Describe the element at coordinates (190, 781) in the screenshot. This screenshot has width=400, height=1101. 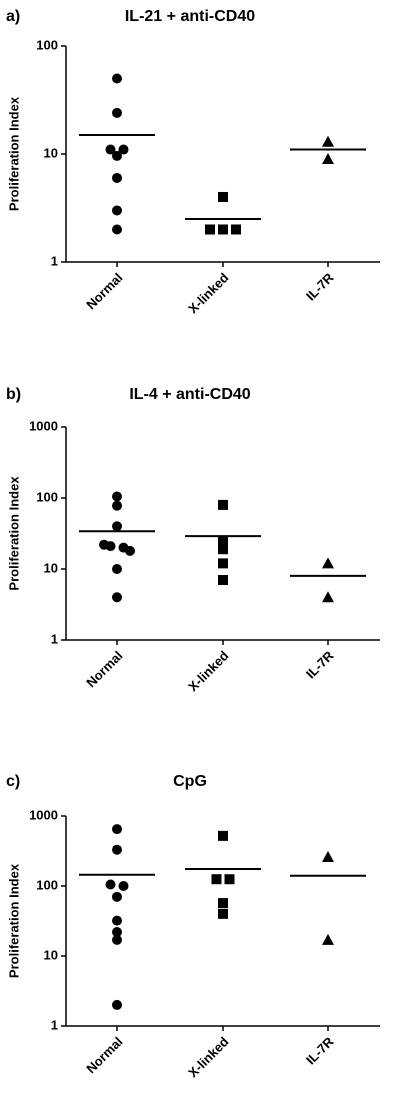
I see `chart-title: CpG` at that location.